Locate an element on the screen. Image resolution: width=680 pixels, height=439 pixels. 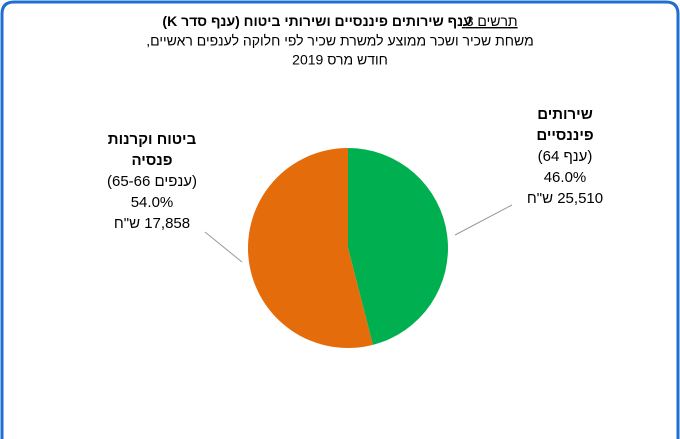
value-label: 54.0% is located at coordinates (152, 202).